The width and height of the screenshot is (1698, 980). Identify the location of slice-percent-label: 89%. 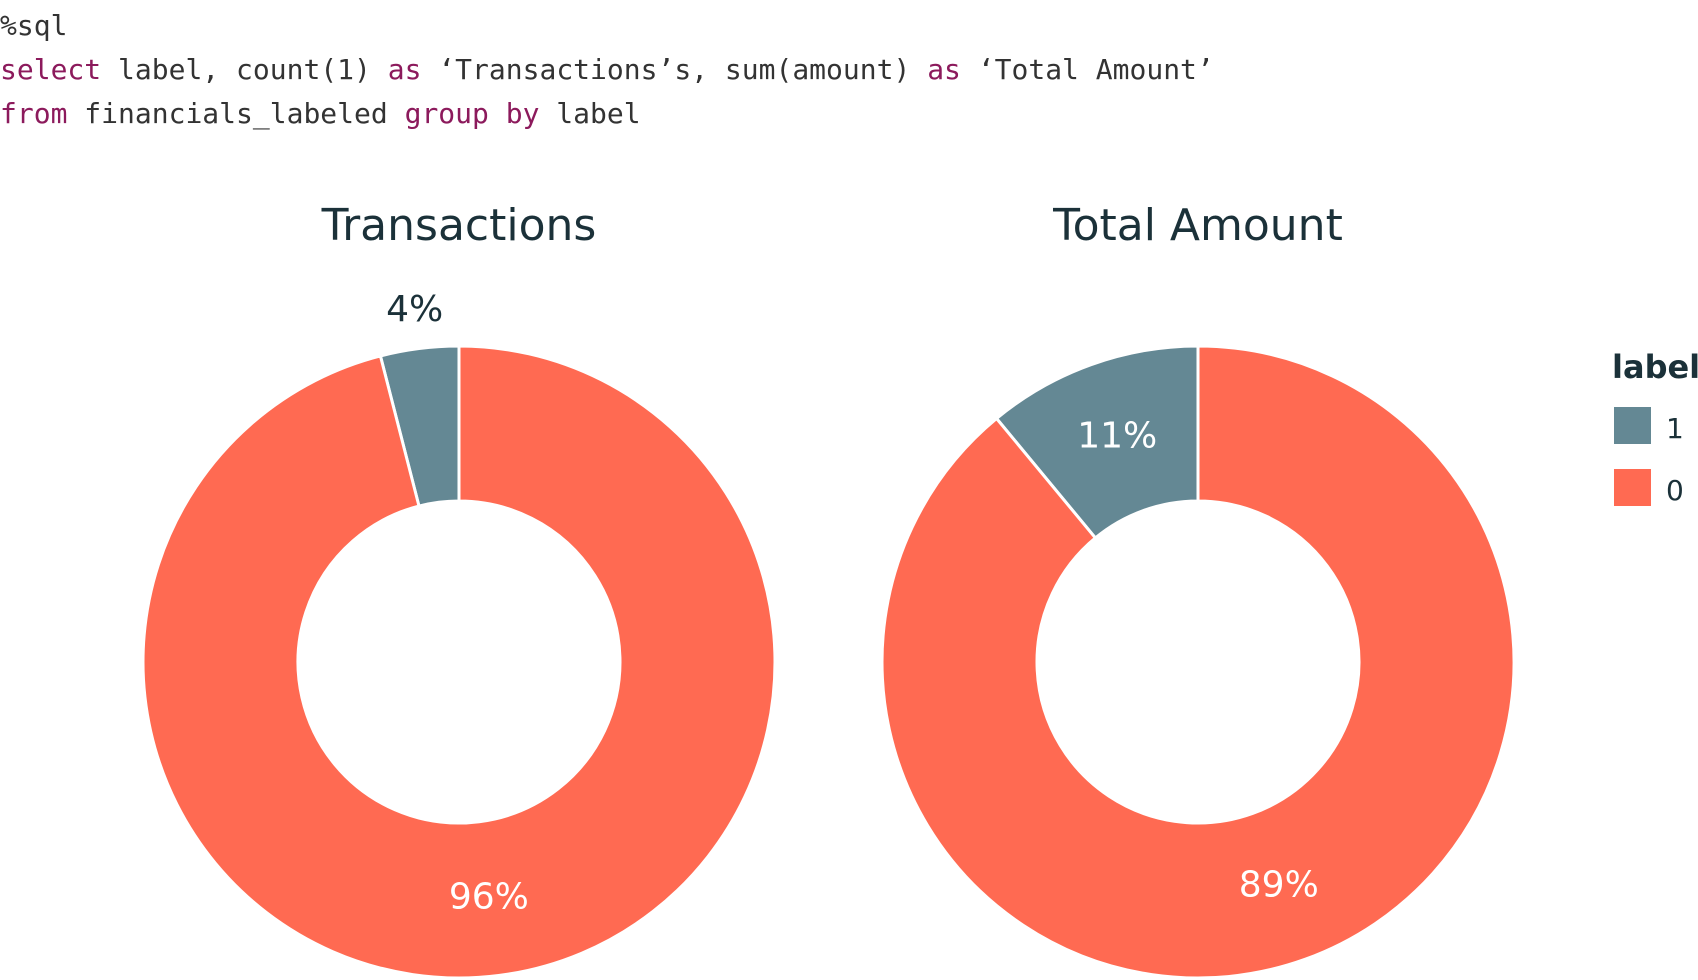
(1279, 884).